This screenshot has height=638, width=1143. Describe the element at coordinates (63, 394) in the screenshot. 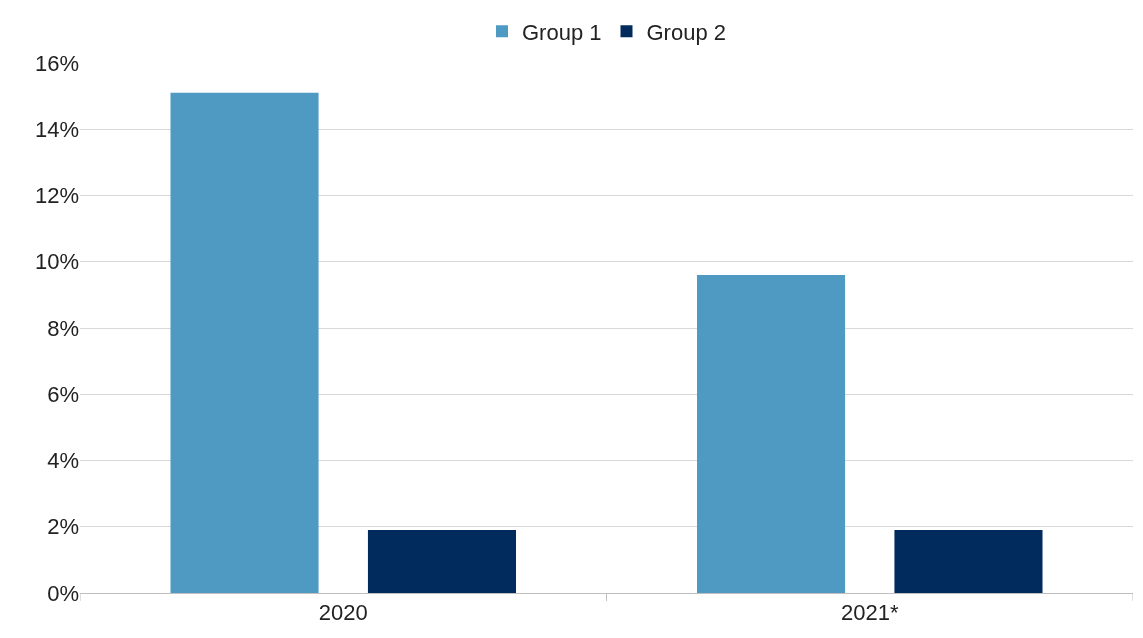

I see `y-tick-label: 6%` at that location.